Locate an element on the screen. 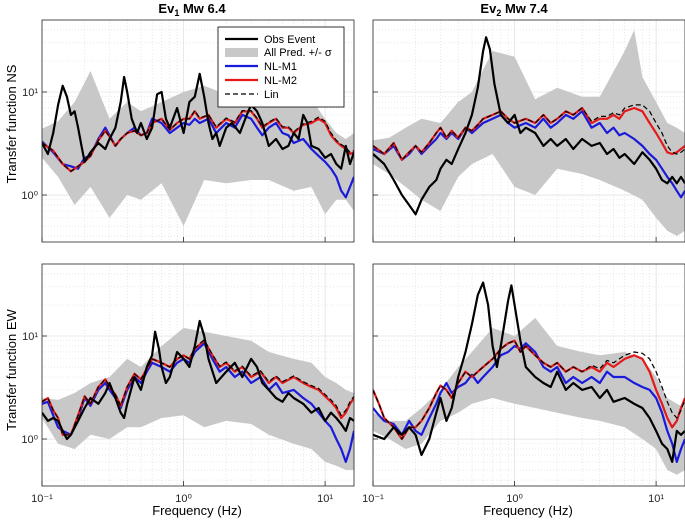 Image resolution: width=685 pixels, height=522 pixels. xlabel-left: Frequency (Hz) is located at coordinates (197, 510).